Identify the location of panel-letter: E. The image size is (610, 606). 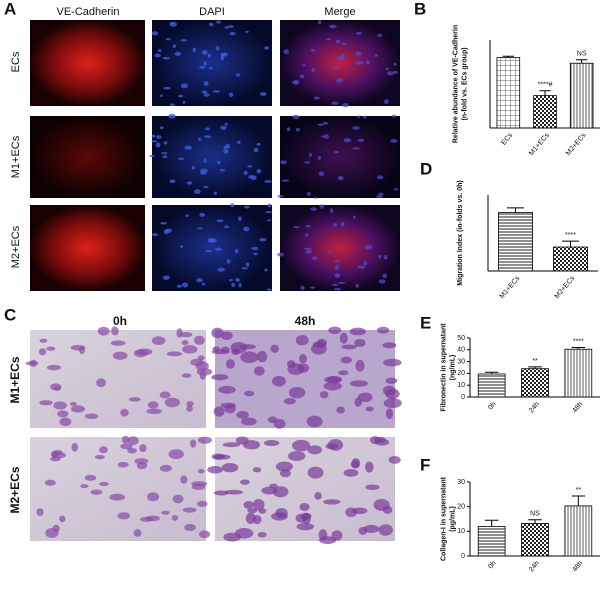
(425, 322).